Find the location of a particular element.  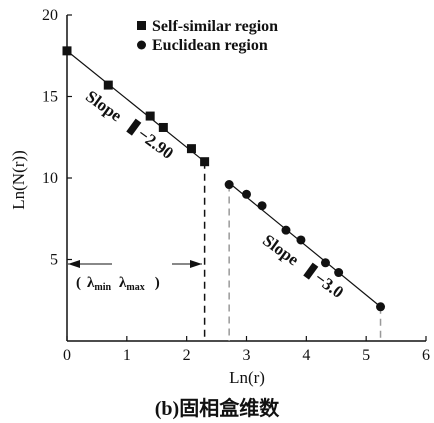

slope-label-2: Slope is located at coordinates (281, 250).